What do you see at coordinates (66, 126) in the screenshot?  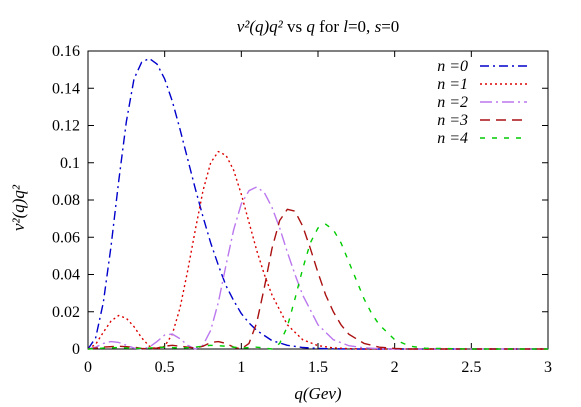 I see `y-tick-label: 0.12` at bounding box center [66, 126].